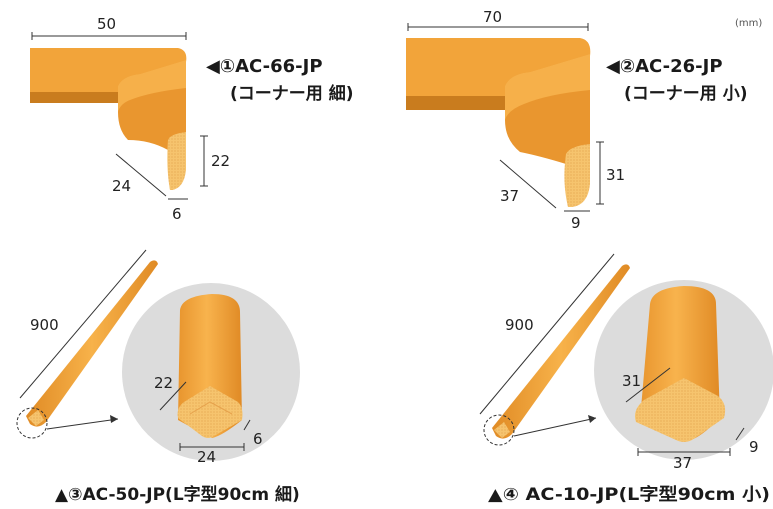  I want to click on product-1-thickness-label: 6, so click(177, 214).